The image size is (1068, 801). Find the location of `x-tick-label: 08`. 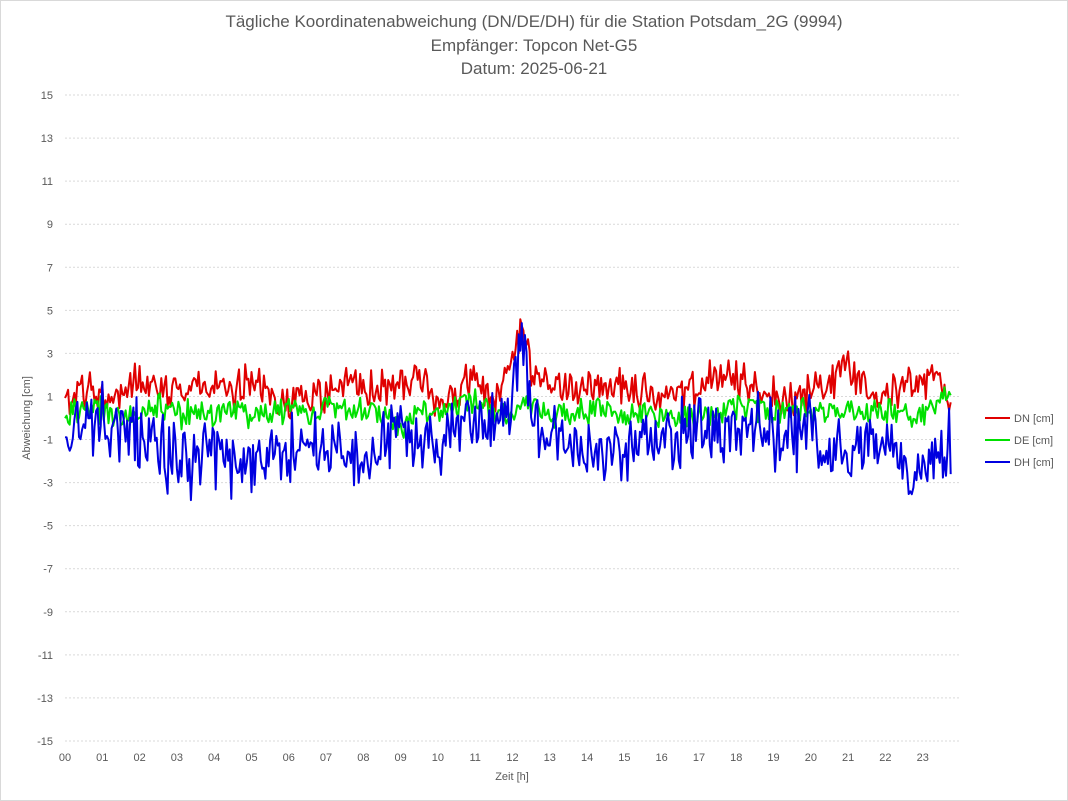

x-tick-label: 08 is located at coordinates (363, 758).